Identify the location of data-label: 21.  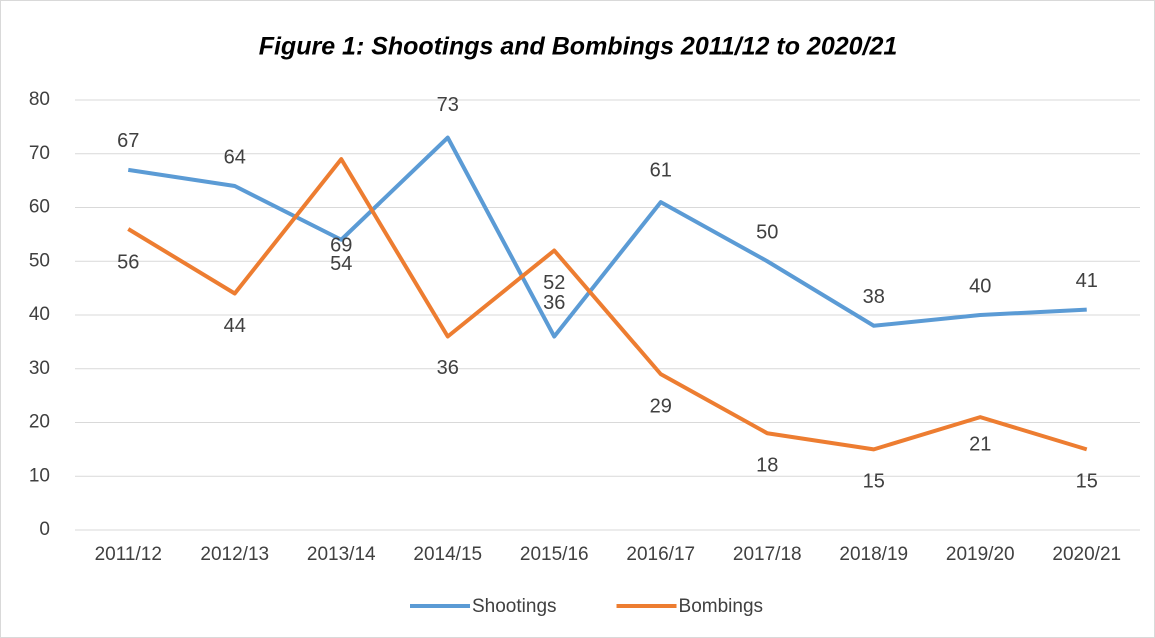
(980, 444).